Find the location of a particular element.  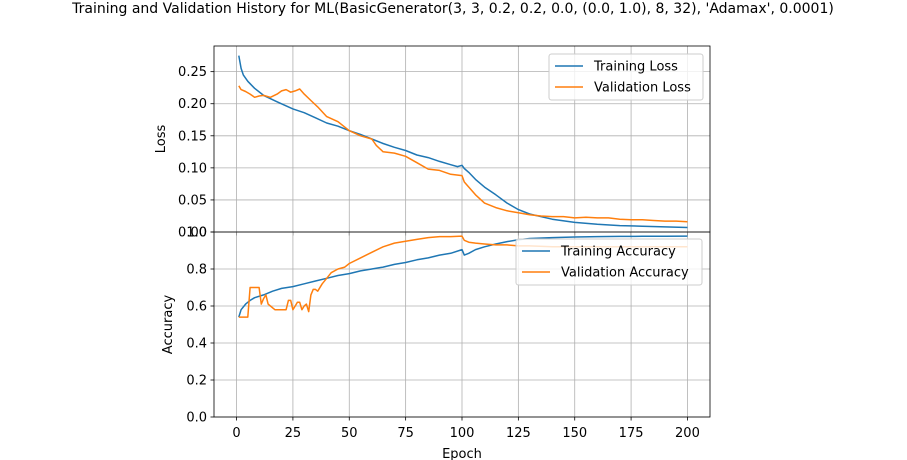

accuracy-ytick-label: 0.0 is located at coordinates (196, 418).